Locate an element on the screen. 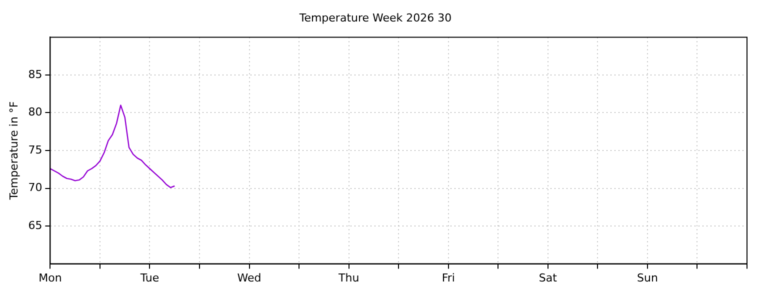 The height and width of the screenshot is (288, 768). y-axis-title: Temperature in °F is located at coordinates (13, 151).